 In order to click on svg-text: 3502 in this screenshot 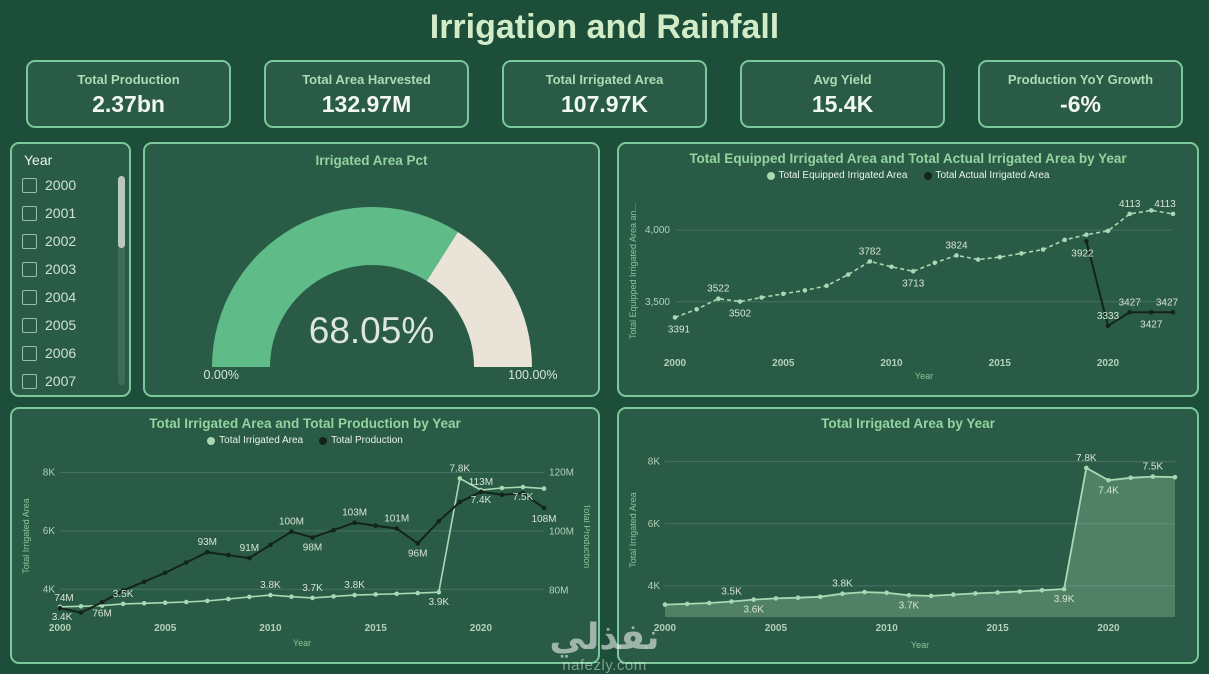, I will do `click(740, 314)`.